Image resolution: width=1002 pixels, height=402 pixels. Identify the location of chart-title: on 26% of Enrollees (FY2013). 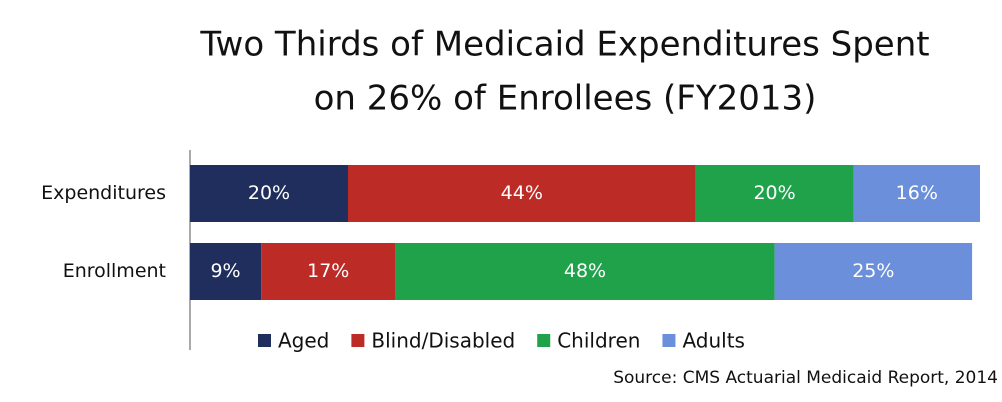
(565, 99).